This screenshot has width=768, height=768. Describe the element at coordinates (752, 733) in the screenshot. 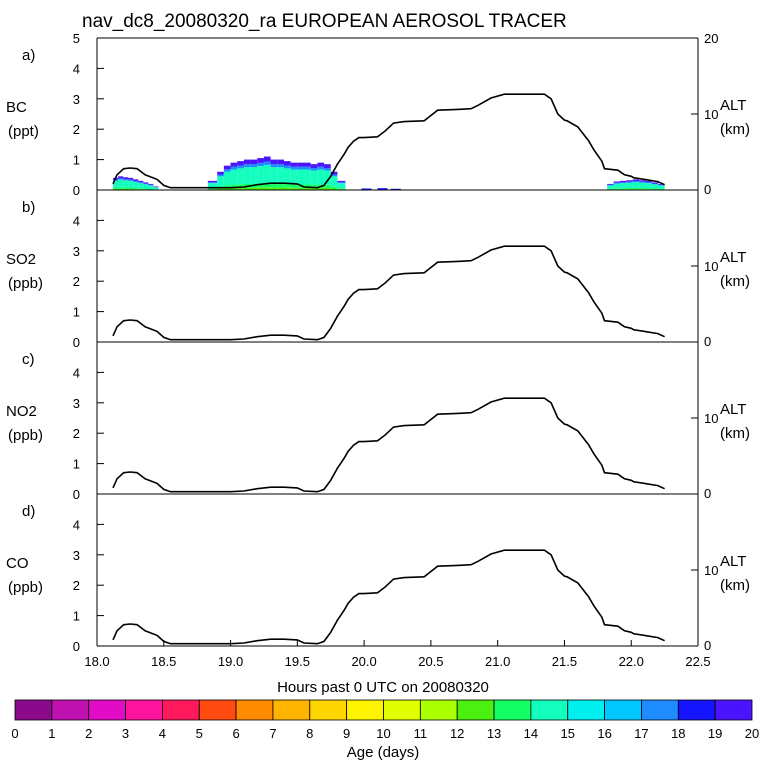

I see `colorbar-tick-label: 20` at that location.